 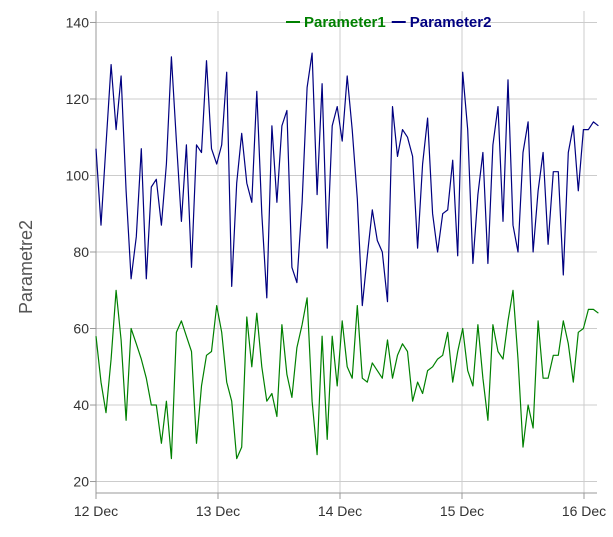 What do you see at coordinates (340, 511) in the screenshot?
I see `x-tick-label: 14 Dec` at bounding box center [340, 511].